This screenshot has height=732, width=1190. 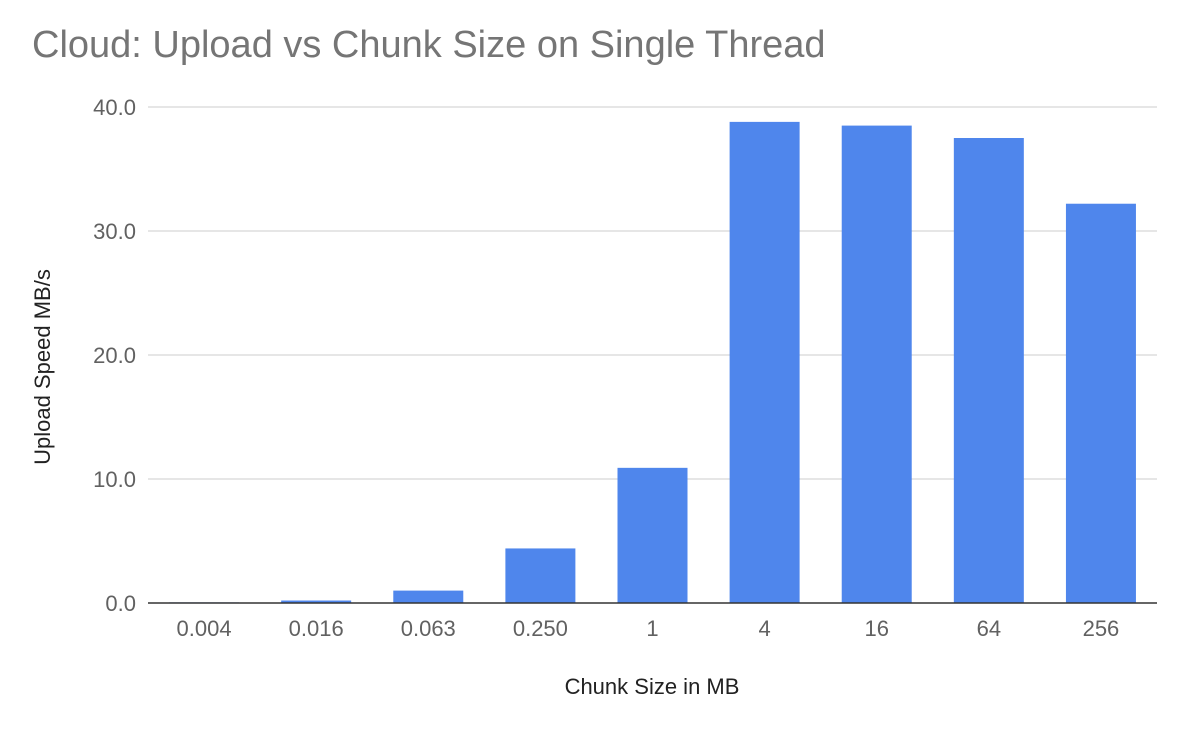 What do you see at coordinates (204, 628) in the screenshot?
I see `x-tick-label: 0.004` at bounding box center [204, 628].